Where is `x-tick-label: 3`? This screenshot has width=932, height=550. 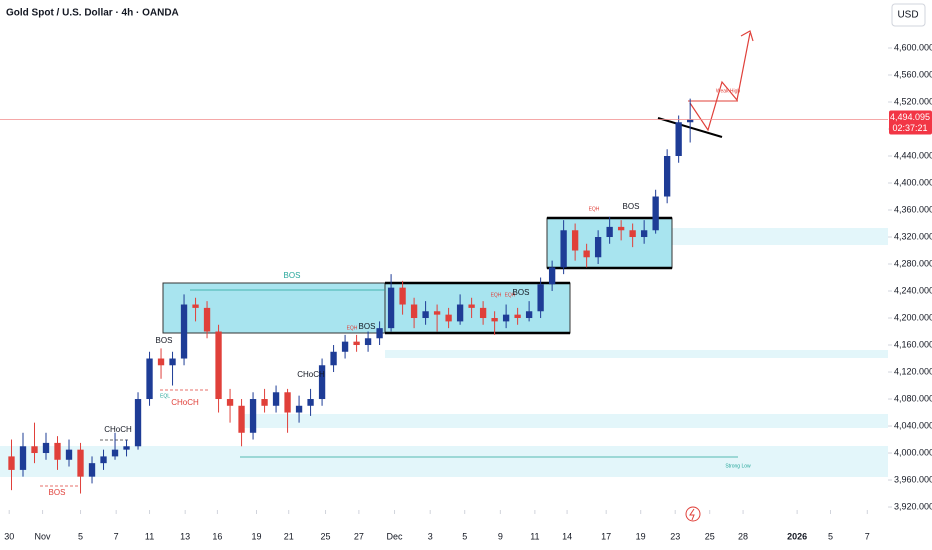
x-tick-label: 3 is located at coordinates (430, 536).